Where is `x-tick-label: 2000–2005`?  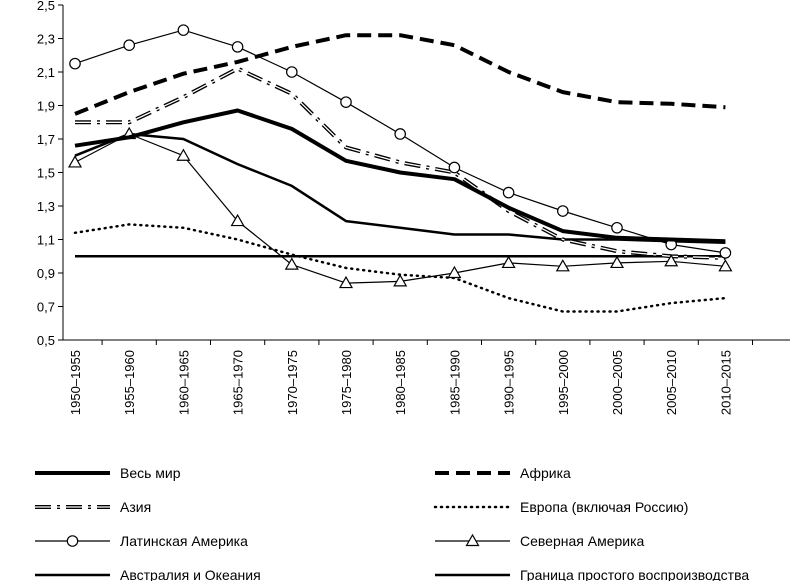 x-tick-label: 2000–2005 is located at coordinates (617, 382).